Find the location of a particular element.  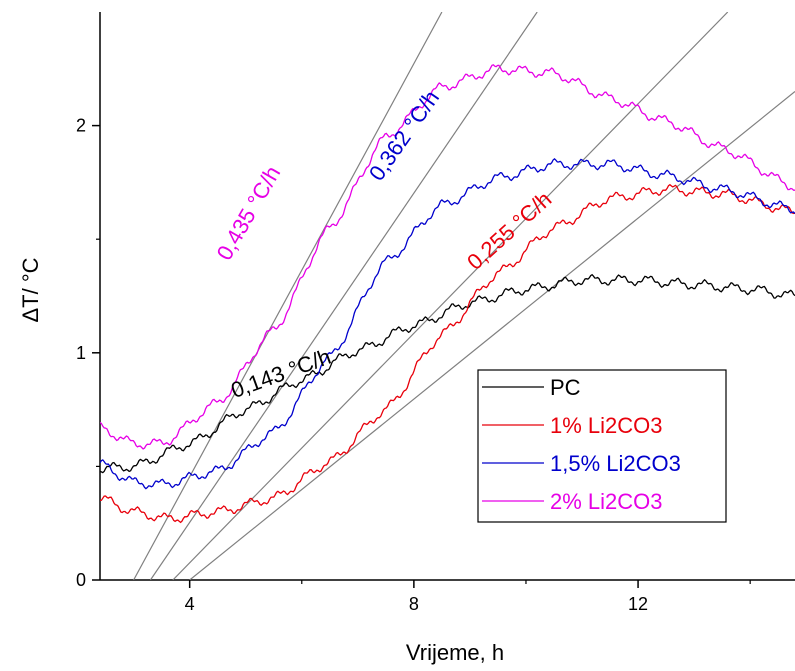

legend-entry: 2% Li2CO3 is located at coordinates (606, 501).